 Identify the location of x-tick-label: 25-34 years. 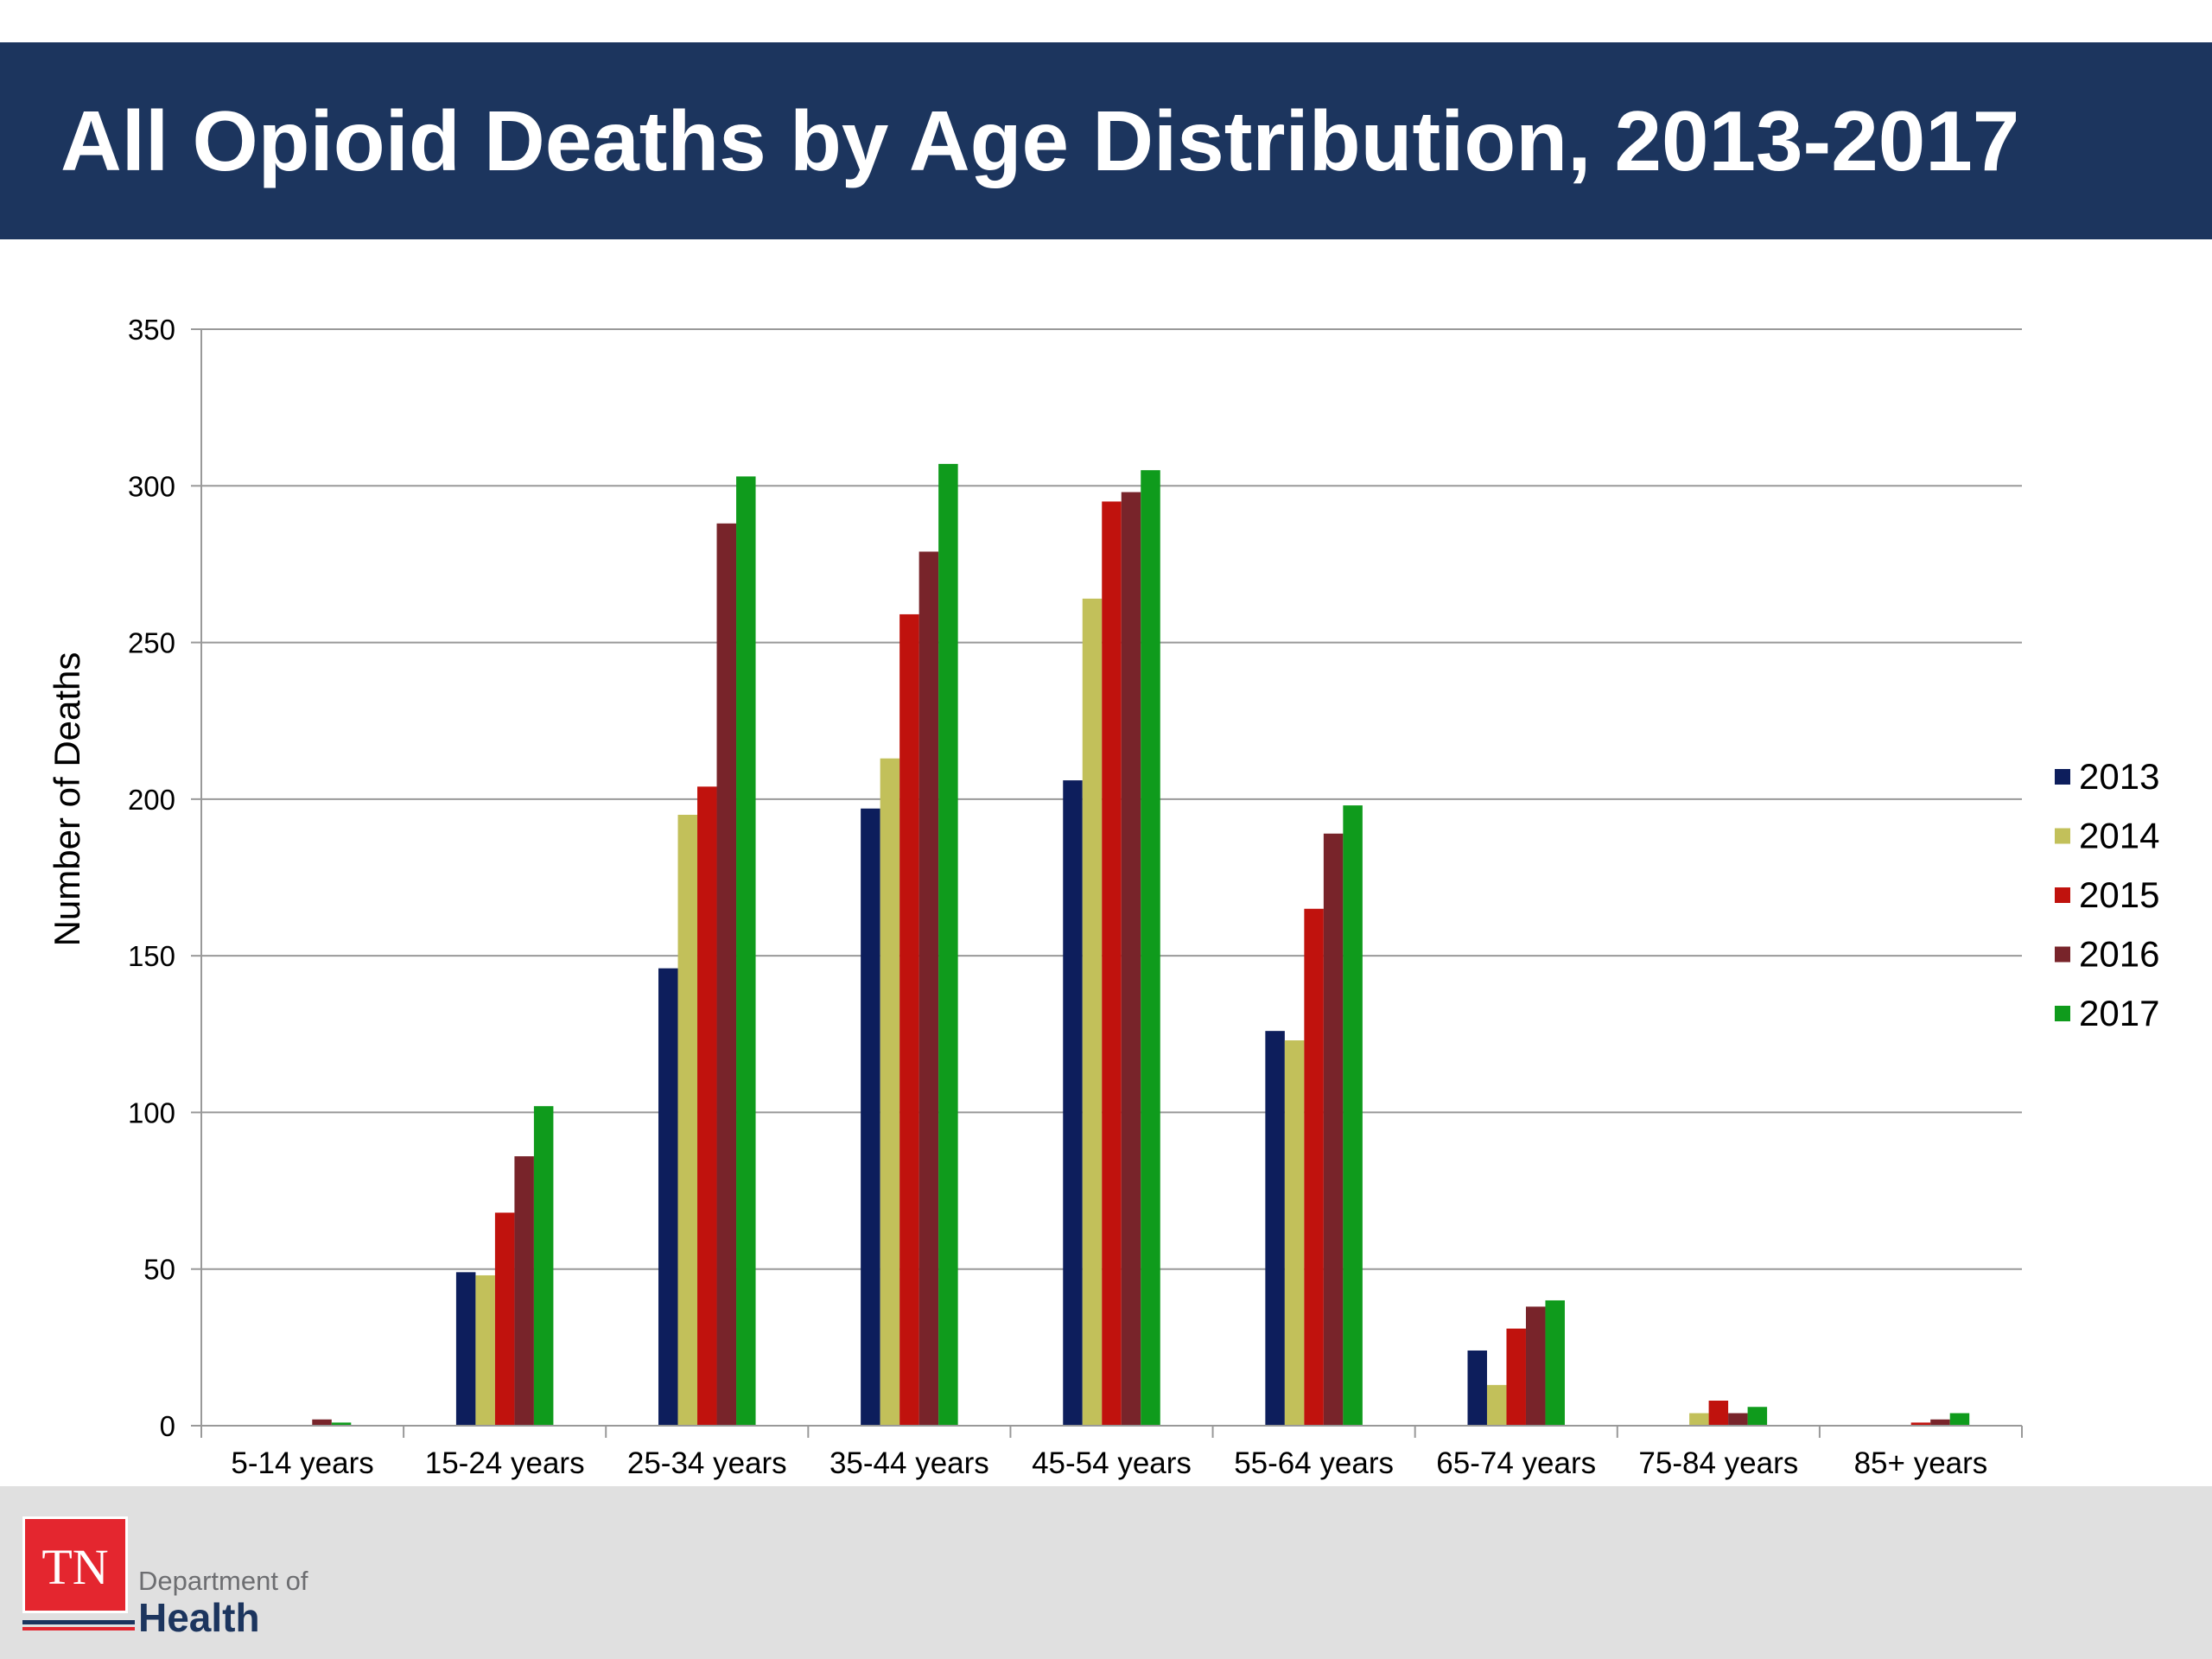
(707, 1463).